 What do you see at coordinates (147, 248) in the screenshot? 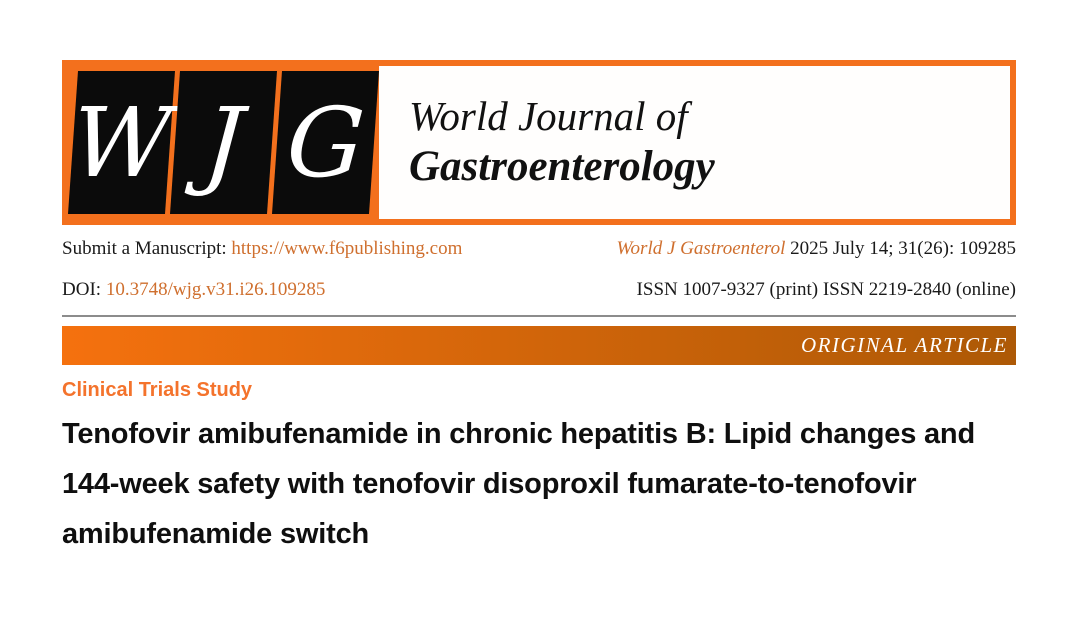
I see `submit-manuscript-label: Submit a Manuscript:` at bounding box center [147, 248].